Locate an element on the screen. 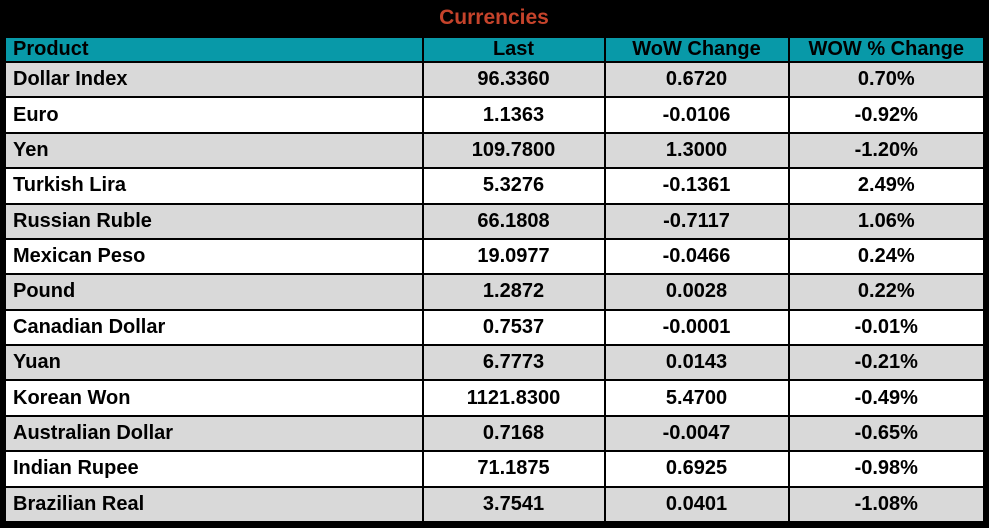 The image size is (989, 528). header-row: Product Last WoW Change WOW % Change is located at coordinates (494, 49).